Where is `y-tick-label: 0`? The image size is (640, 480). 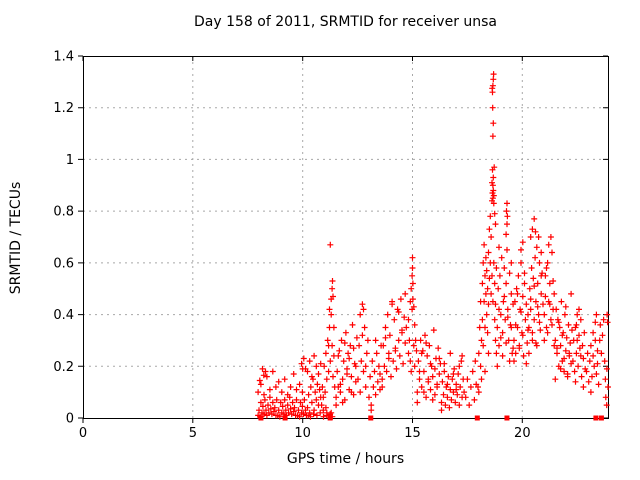 y-tick-label: 0 is located at coordinates (70, 419).